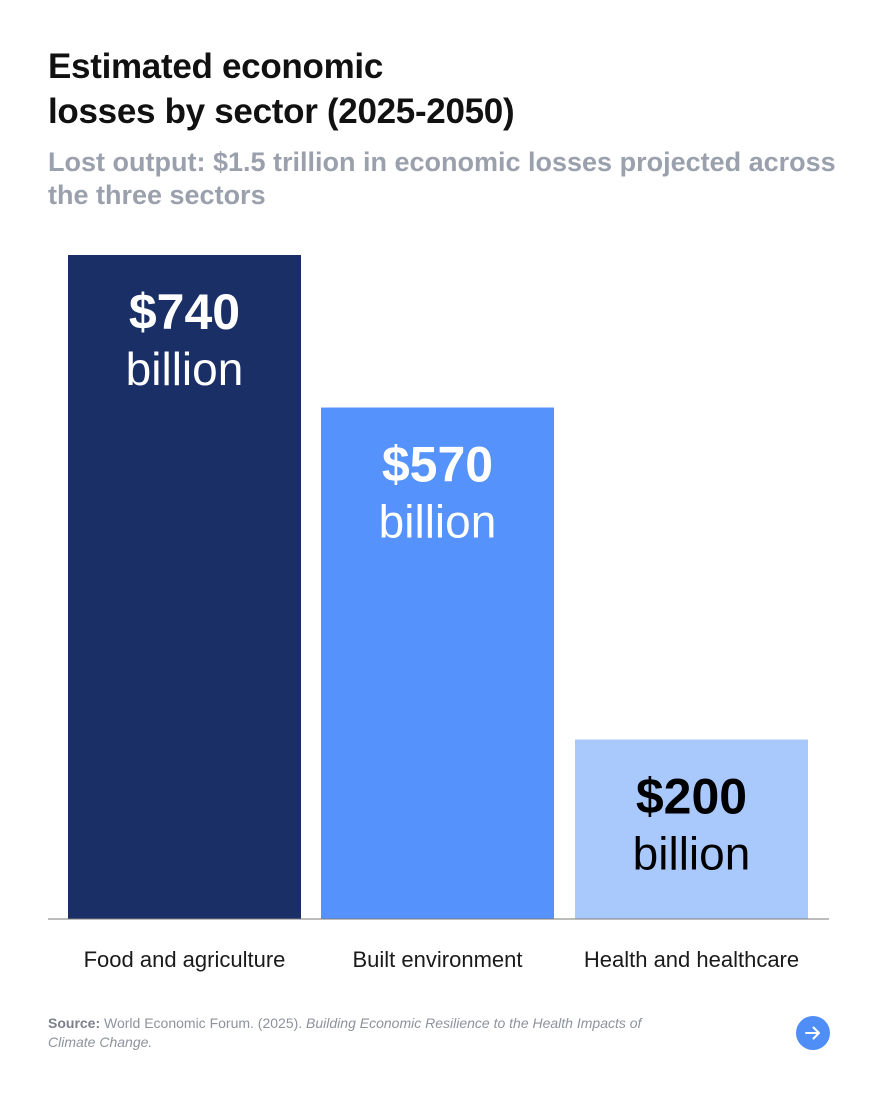  What do you see at coordinates (184, 312) in the screenshot?
I see `bar-value-label-1: $740` at bounding box center [184, 312].